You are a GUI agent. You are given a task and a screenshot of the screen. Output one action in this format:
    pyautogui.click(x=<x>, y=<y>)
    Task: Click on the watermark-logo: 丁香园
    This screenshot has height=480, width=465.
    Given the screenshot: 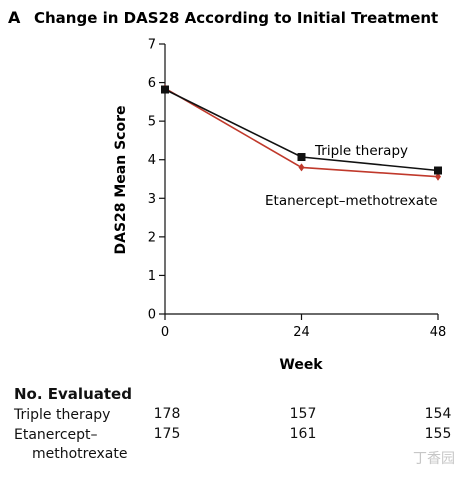 What is the action you would take?
    pyautogui.click(x=434, y=459)
    